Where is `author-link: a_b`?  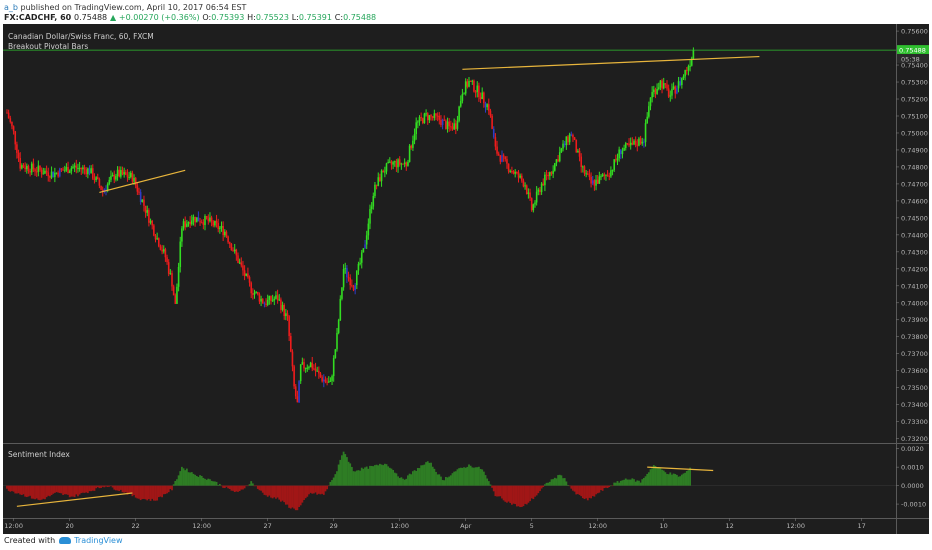
author-link: a_b is located at coordinates (11, 7).